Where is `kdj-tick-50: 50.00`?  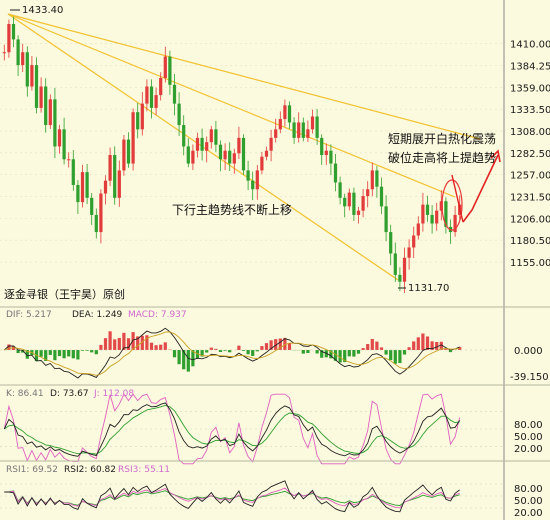
kdj-tick-50: 50.00 is located at coordinates (528, 437).